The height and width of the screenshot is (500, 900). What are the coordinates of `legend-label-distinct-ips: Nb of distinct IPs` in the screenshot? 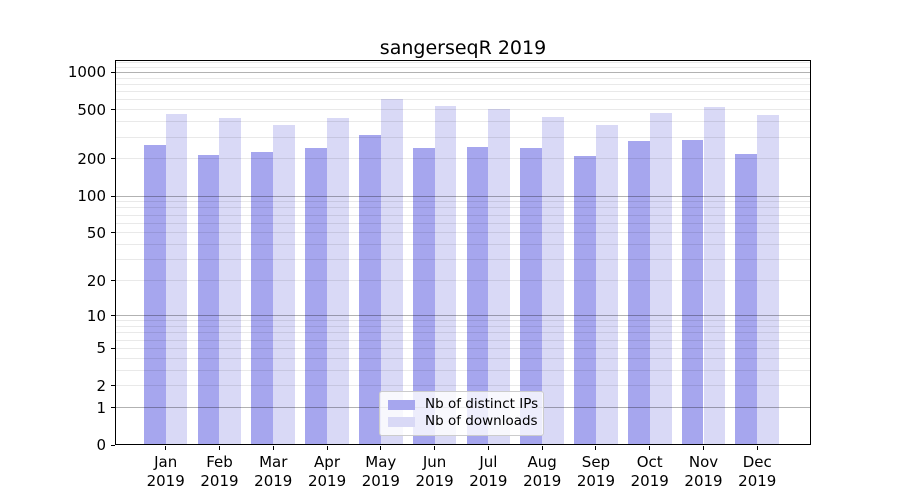 It's located at (482, 404).